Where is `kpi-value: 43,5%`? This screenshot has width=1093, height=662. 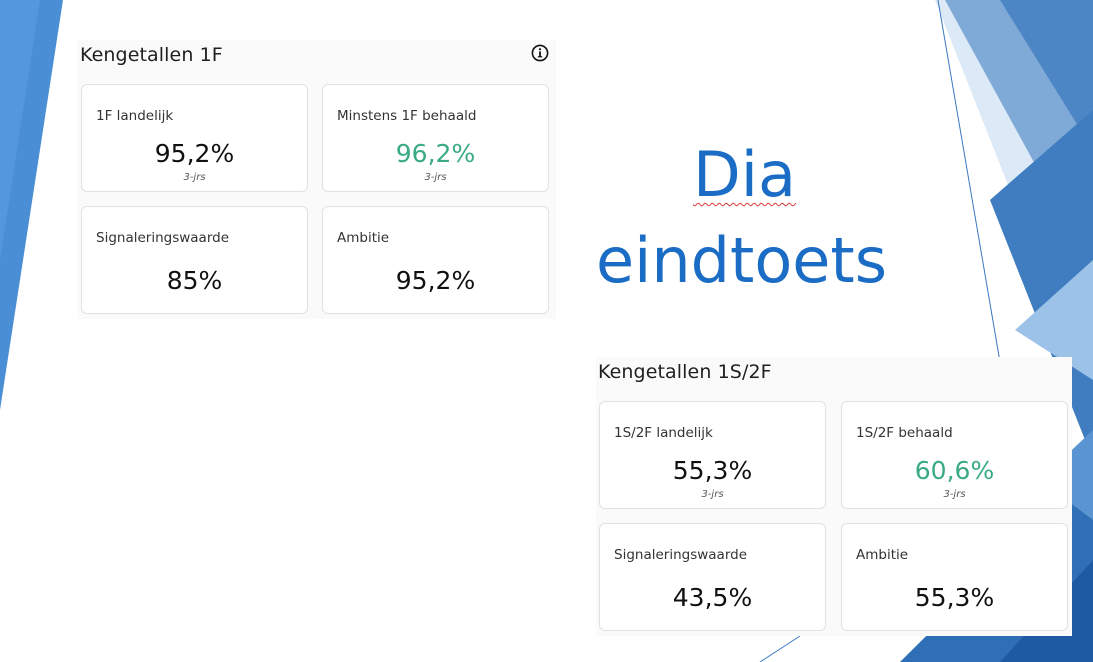
kpi-value: 43,5% is located at coordinates (712, 597).